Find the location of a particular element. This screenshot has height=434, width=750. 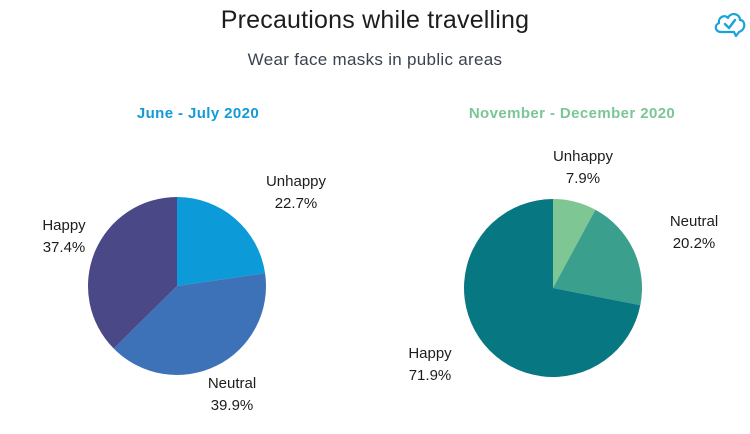

pie-0-value-neutral: 39.9% is located at coordinates (232, 405).